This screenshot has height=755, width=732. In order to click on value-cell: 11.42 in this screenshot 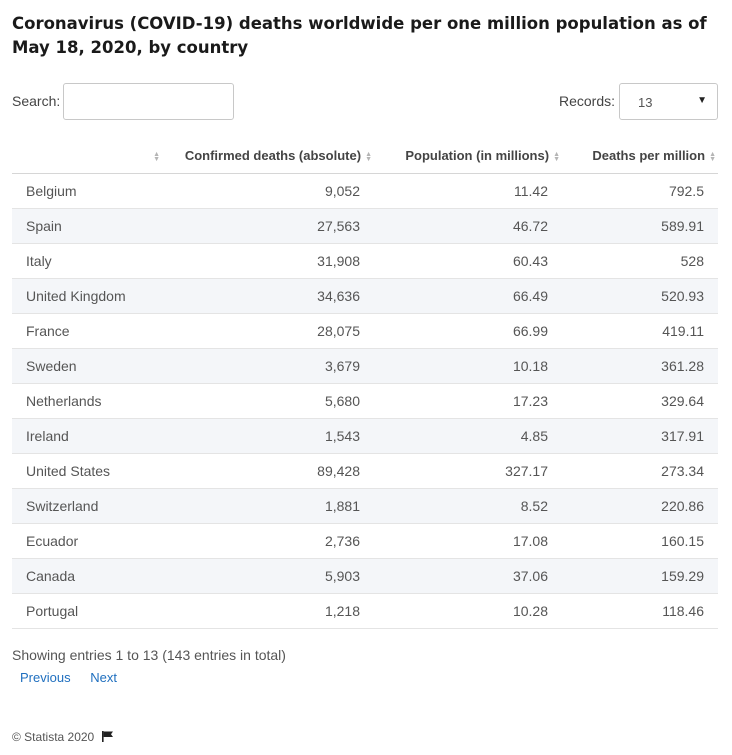, I will do `click(468, 191)`.